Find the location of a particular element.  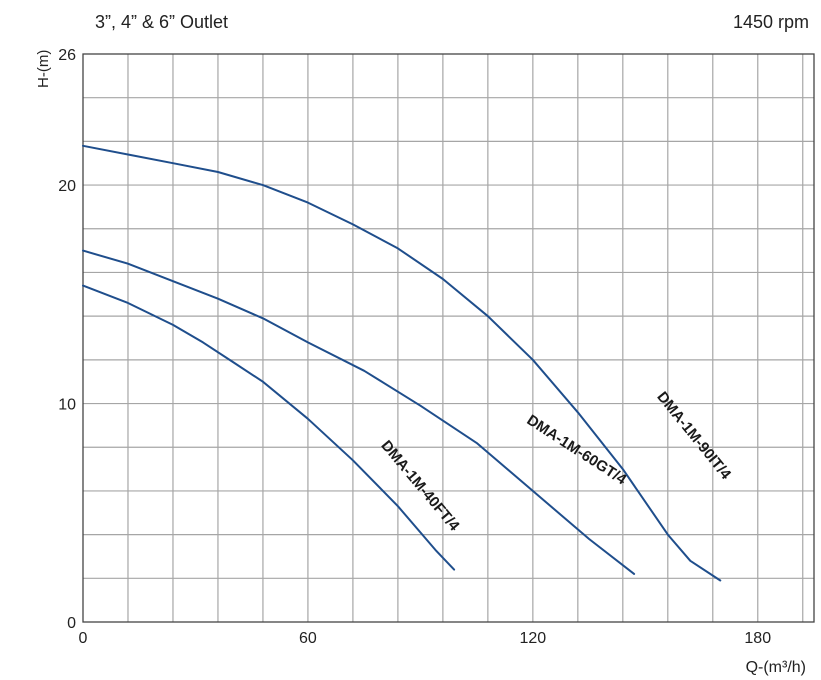

x-tick-label: 0 is located at coordinates (83, 638).